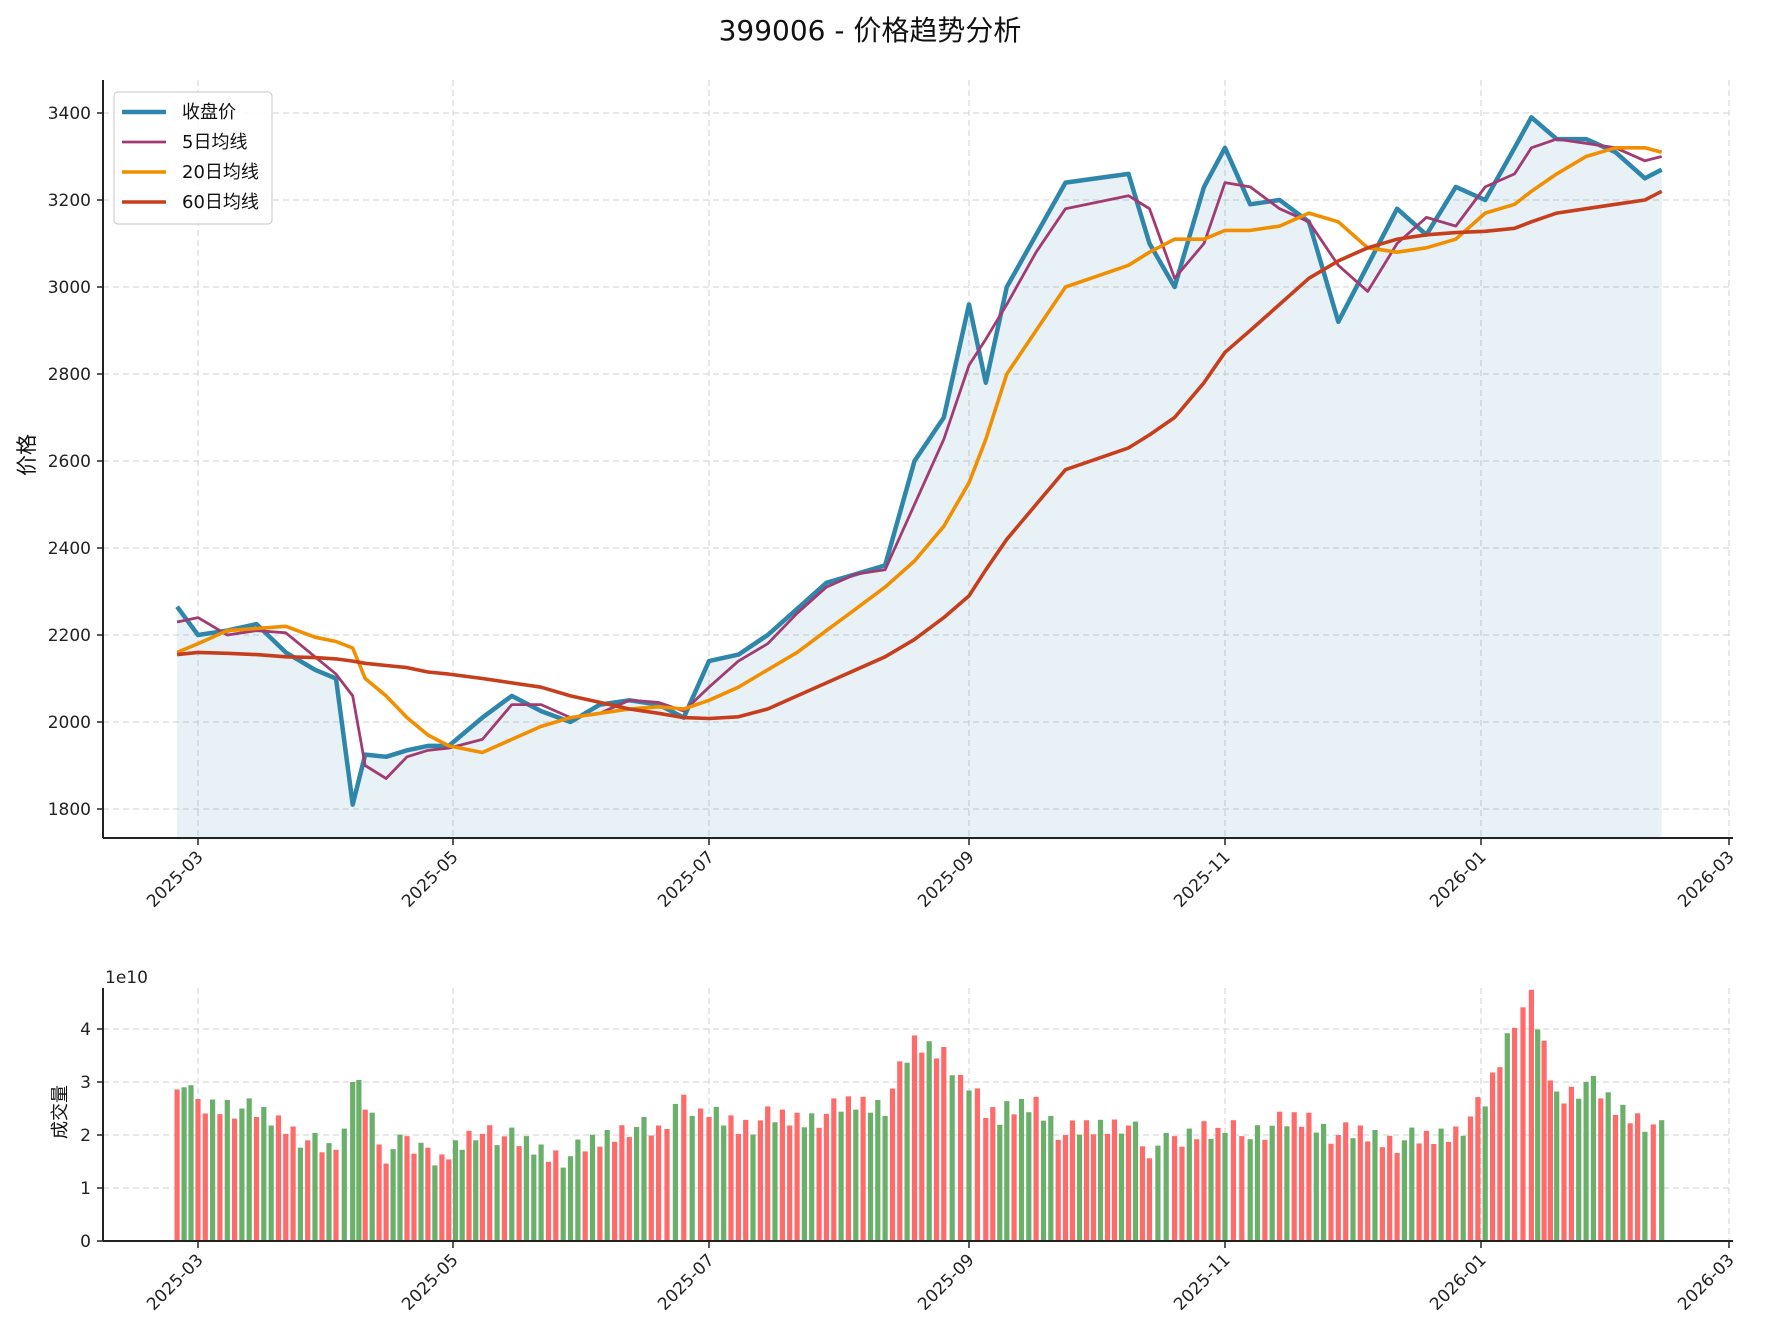  Describe the element at coordinates (85, 1083) in the screenshot. I see `y-tick-label: 3` at that location.